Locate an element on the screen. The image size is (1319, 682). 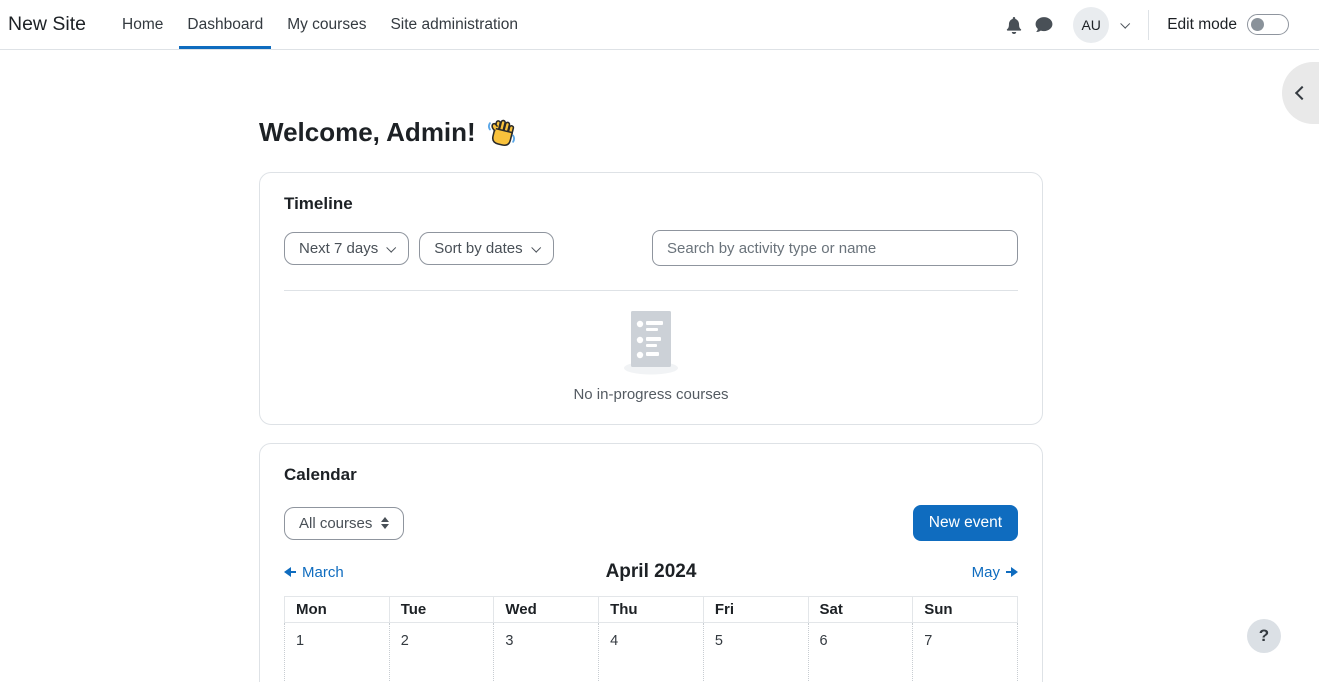
weekday-wed: Wed is located at coordinates (546, 609).